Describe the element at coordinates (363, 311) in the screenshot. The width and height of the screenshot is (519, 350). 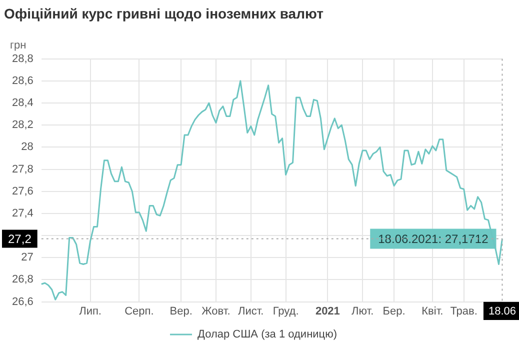
I see `x-tick-label: Лют.` at that location.